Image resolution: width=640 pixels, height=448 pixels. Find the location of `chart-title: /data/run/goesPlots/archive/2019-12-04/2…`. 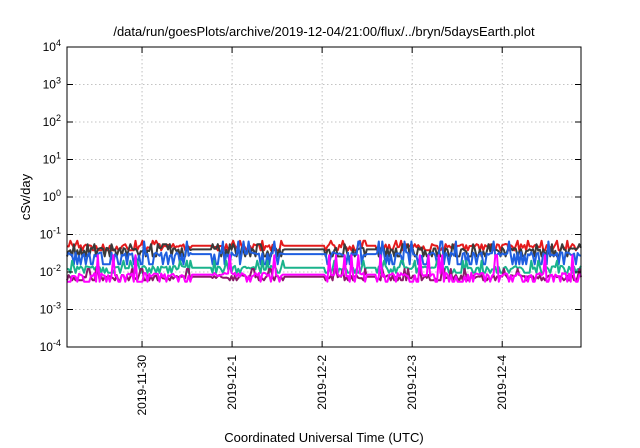

chart-title: /data/run/goesPlots/archive/2019-12-04/2… is located at coordinates (324, 31).